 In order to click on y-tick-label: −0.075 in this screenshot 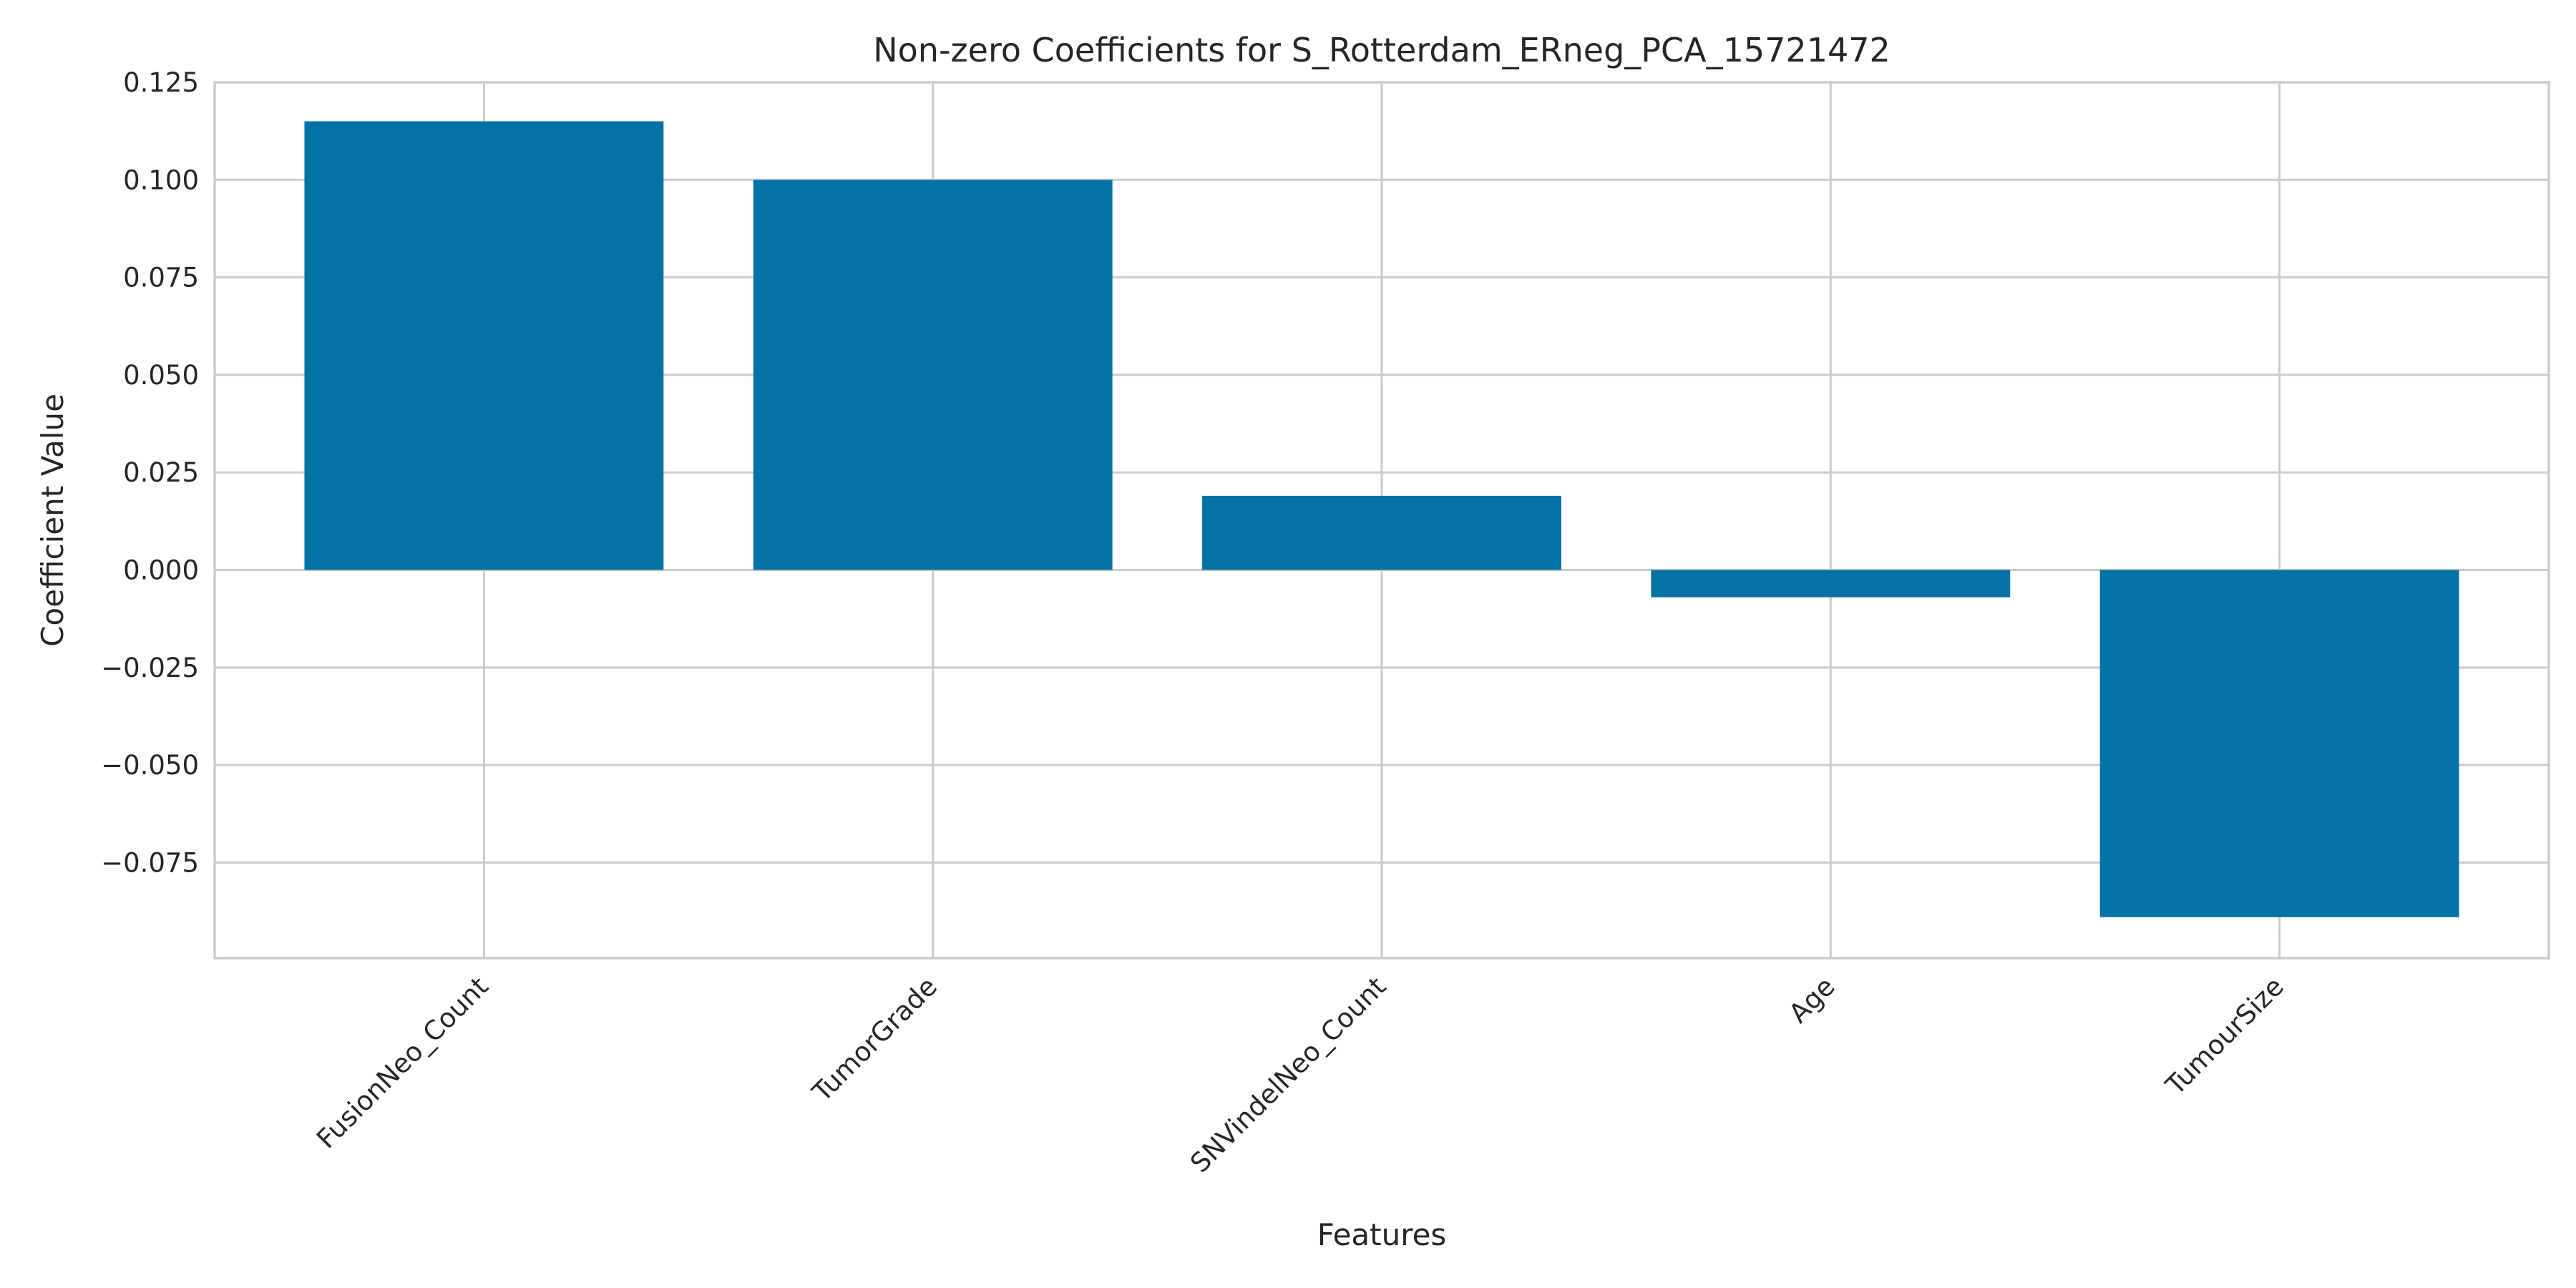, I will do `click(150, 862)`.